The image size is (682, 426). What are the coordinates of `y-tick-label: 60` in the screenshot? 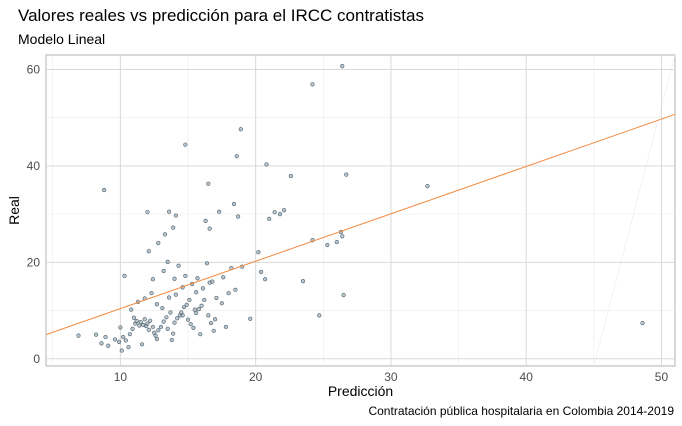 It's located at (34, 69).